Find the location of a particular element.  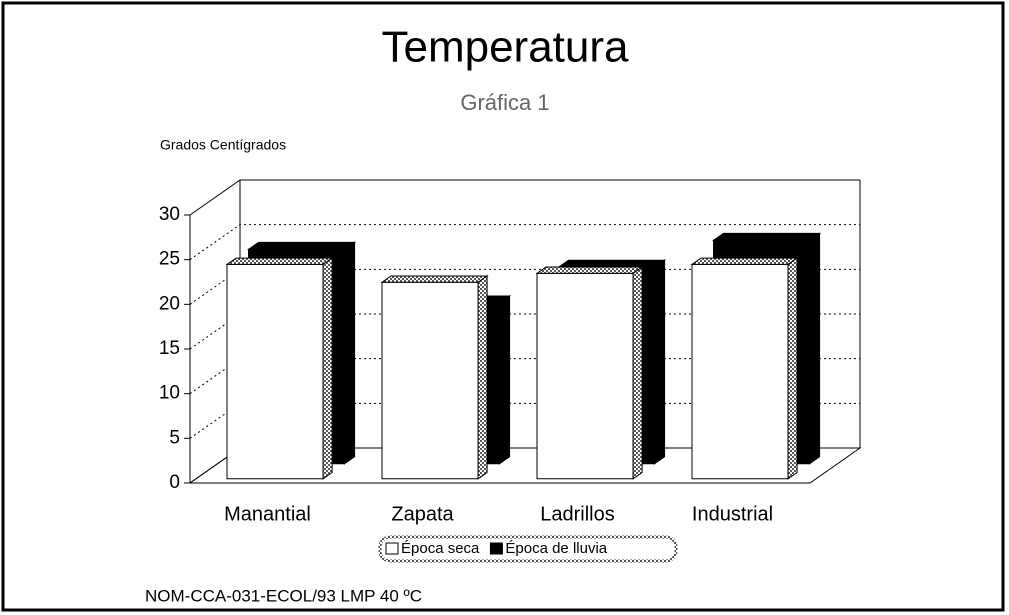

y-tick-label: 5 is located at coordinates (174, 437).